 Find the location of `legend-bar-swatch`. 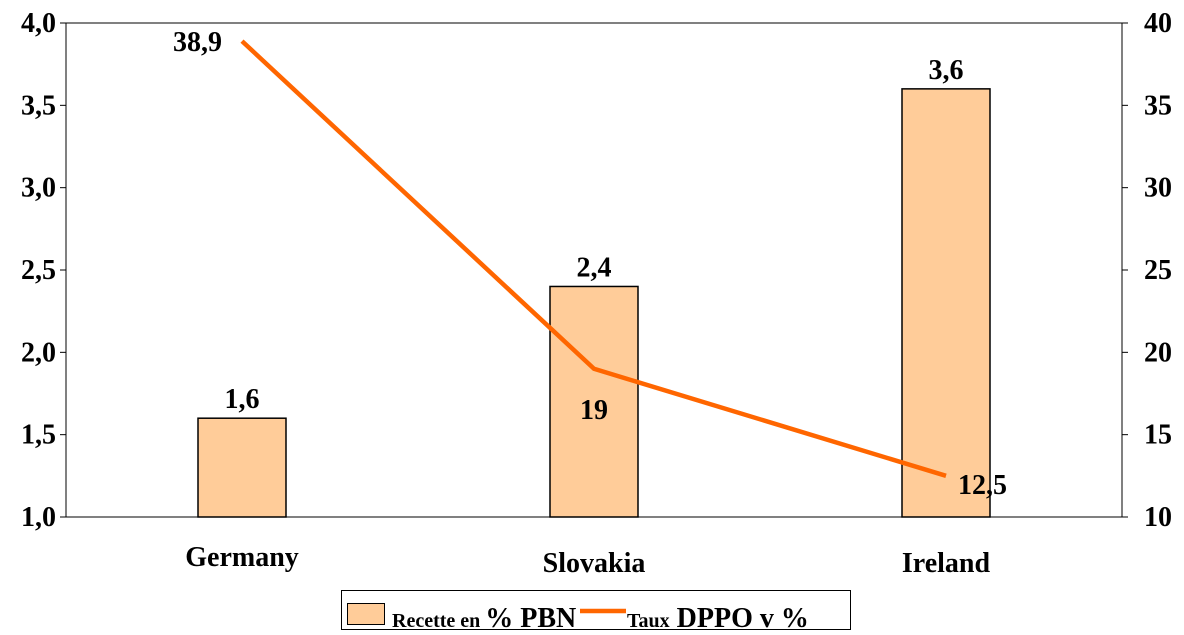

legend-bar-swatch is located at coordinates (366, 614).